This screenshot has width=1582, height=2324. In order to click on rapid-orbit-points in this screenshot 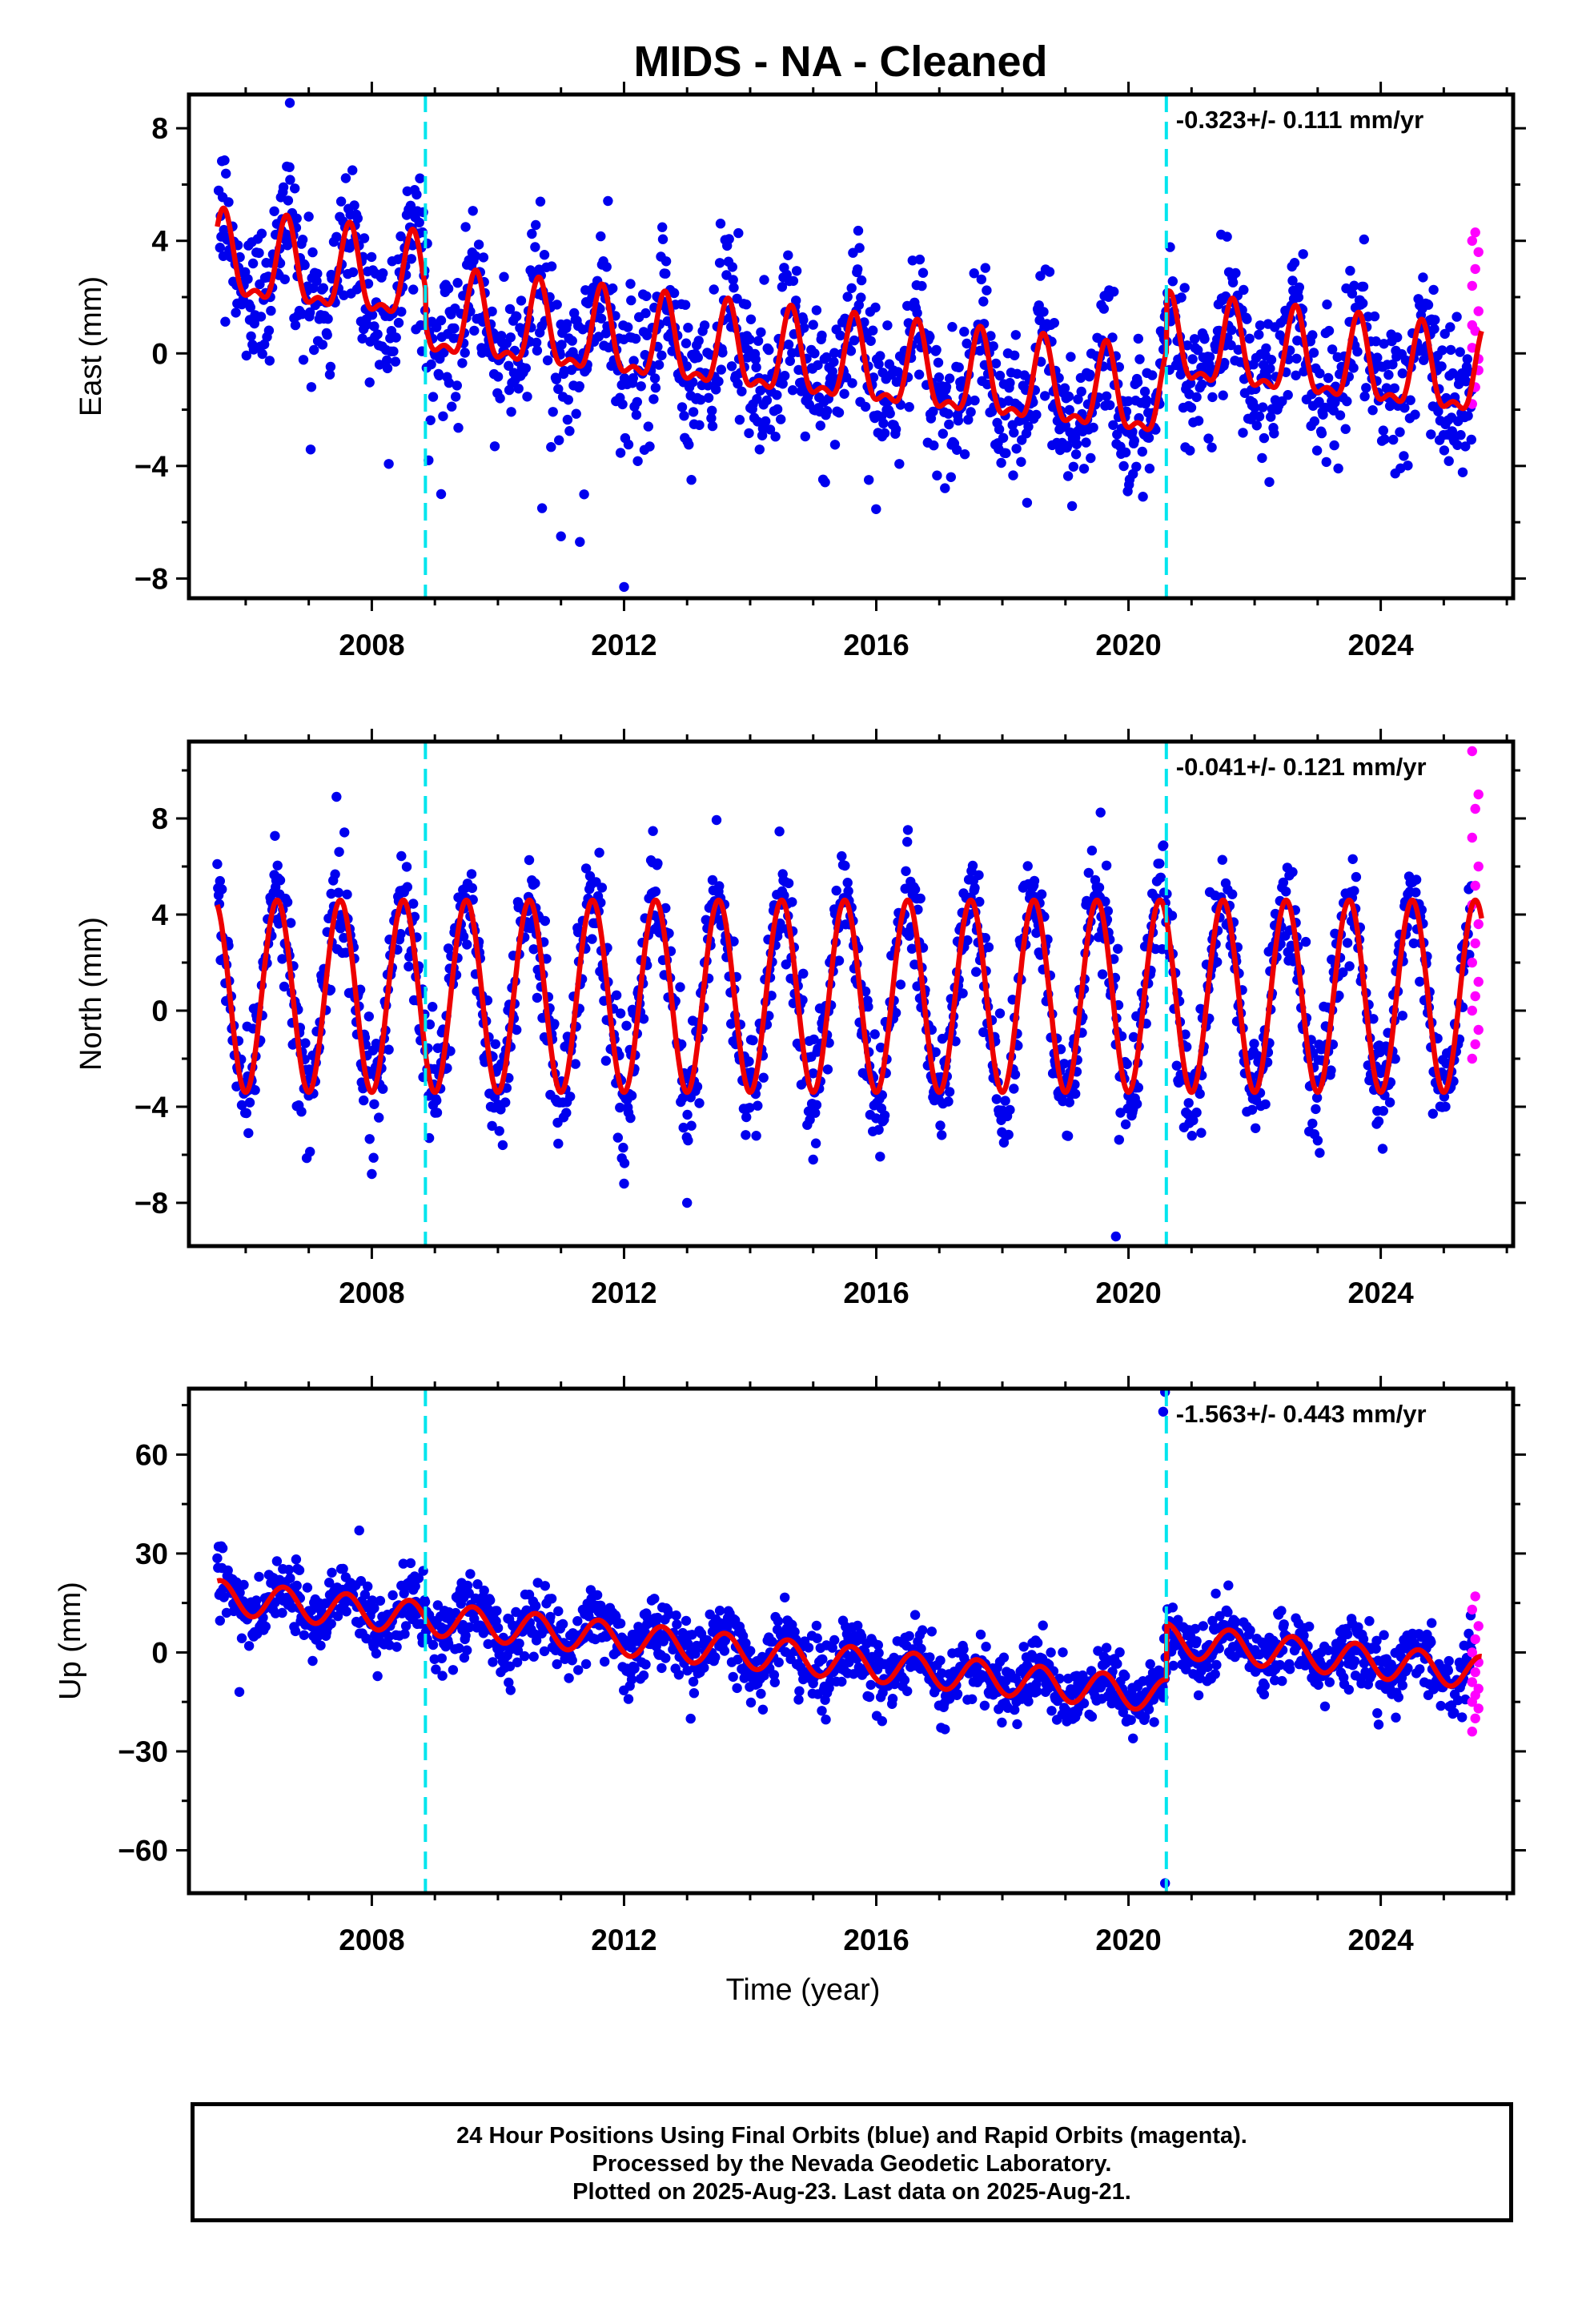, I will do `click(1475, 905)`.